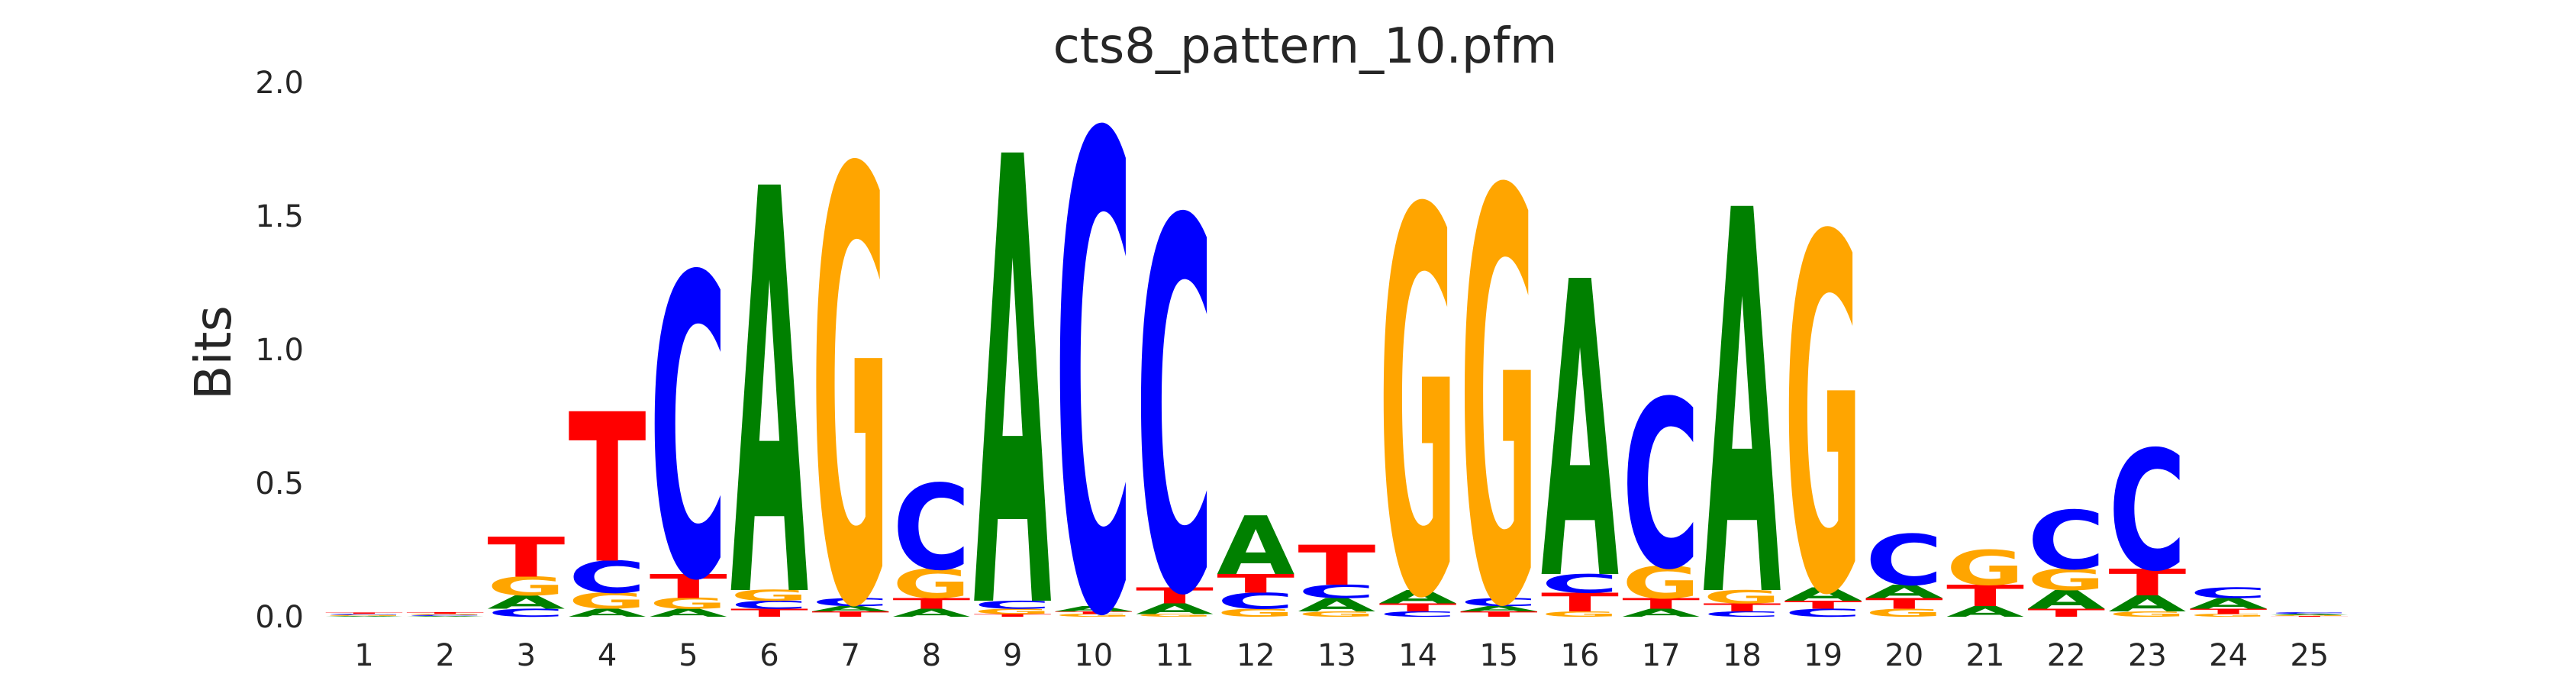 This screenshot has width=2576, height=690. I want to click on y-axis-ticks: 0.0 0.5 1.0 1.5 2.0, so click(279, 350).